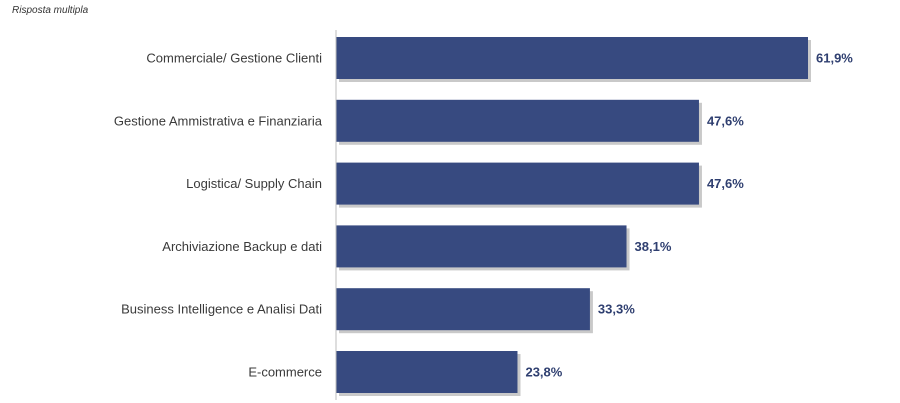  What do you see at coordinates (543, 372) in the screenshot?
I see `value-label: 23,8%` at bounding box center [543, 372].